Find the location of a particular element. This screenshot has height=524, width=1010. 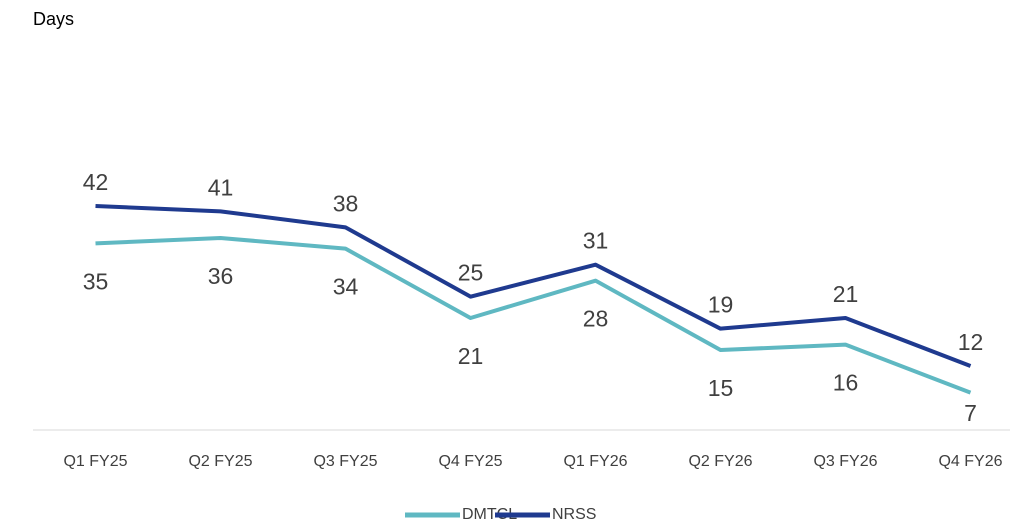

y-axis-label: Days is located at coordinates (53, 19).